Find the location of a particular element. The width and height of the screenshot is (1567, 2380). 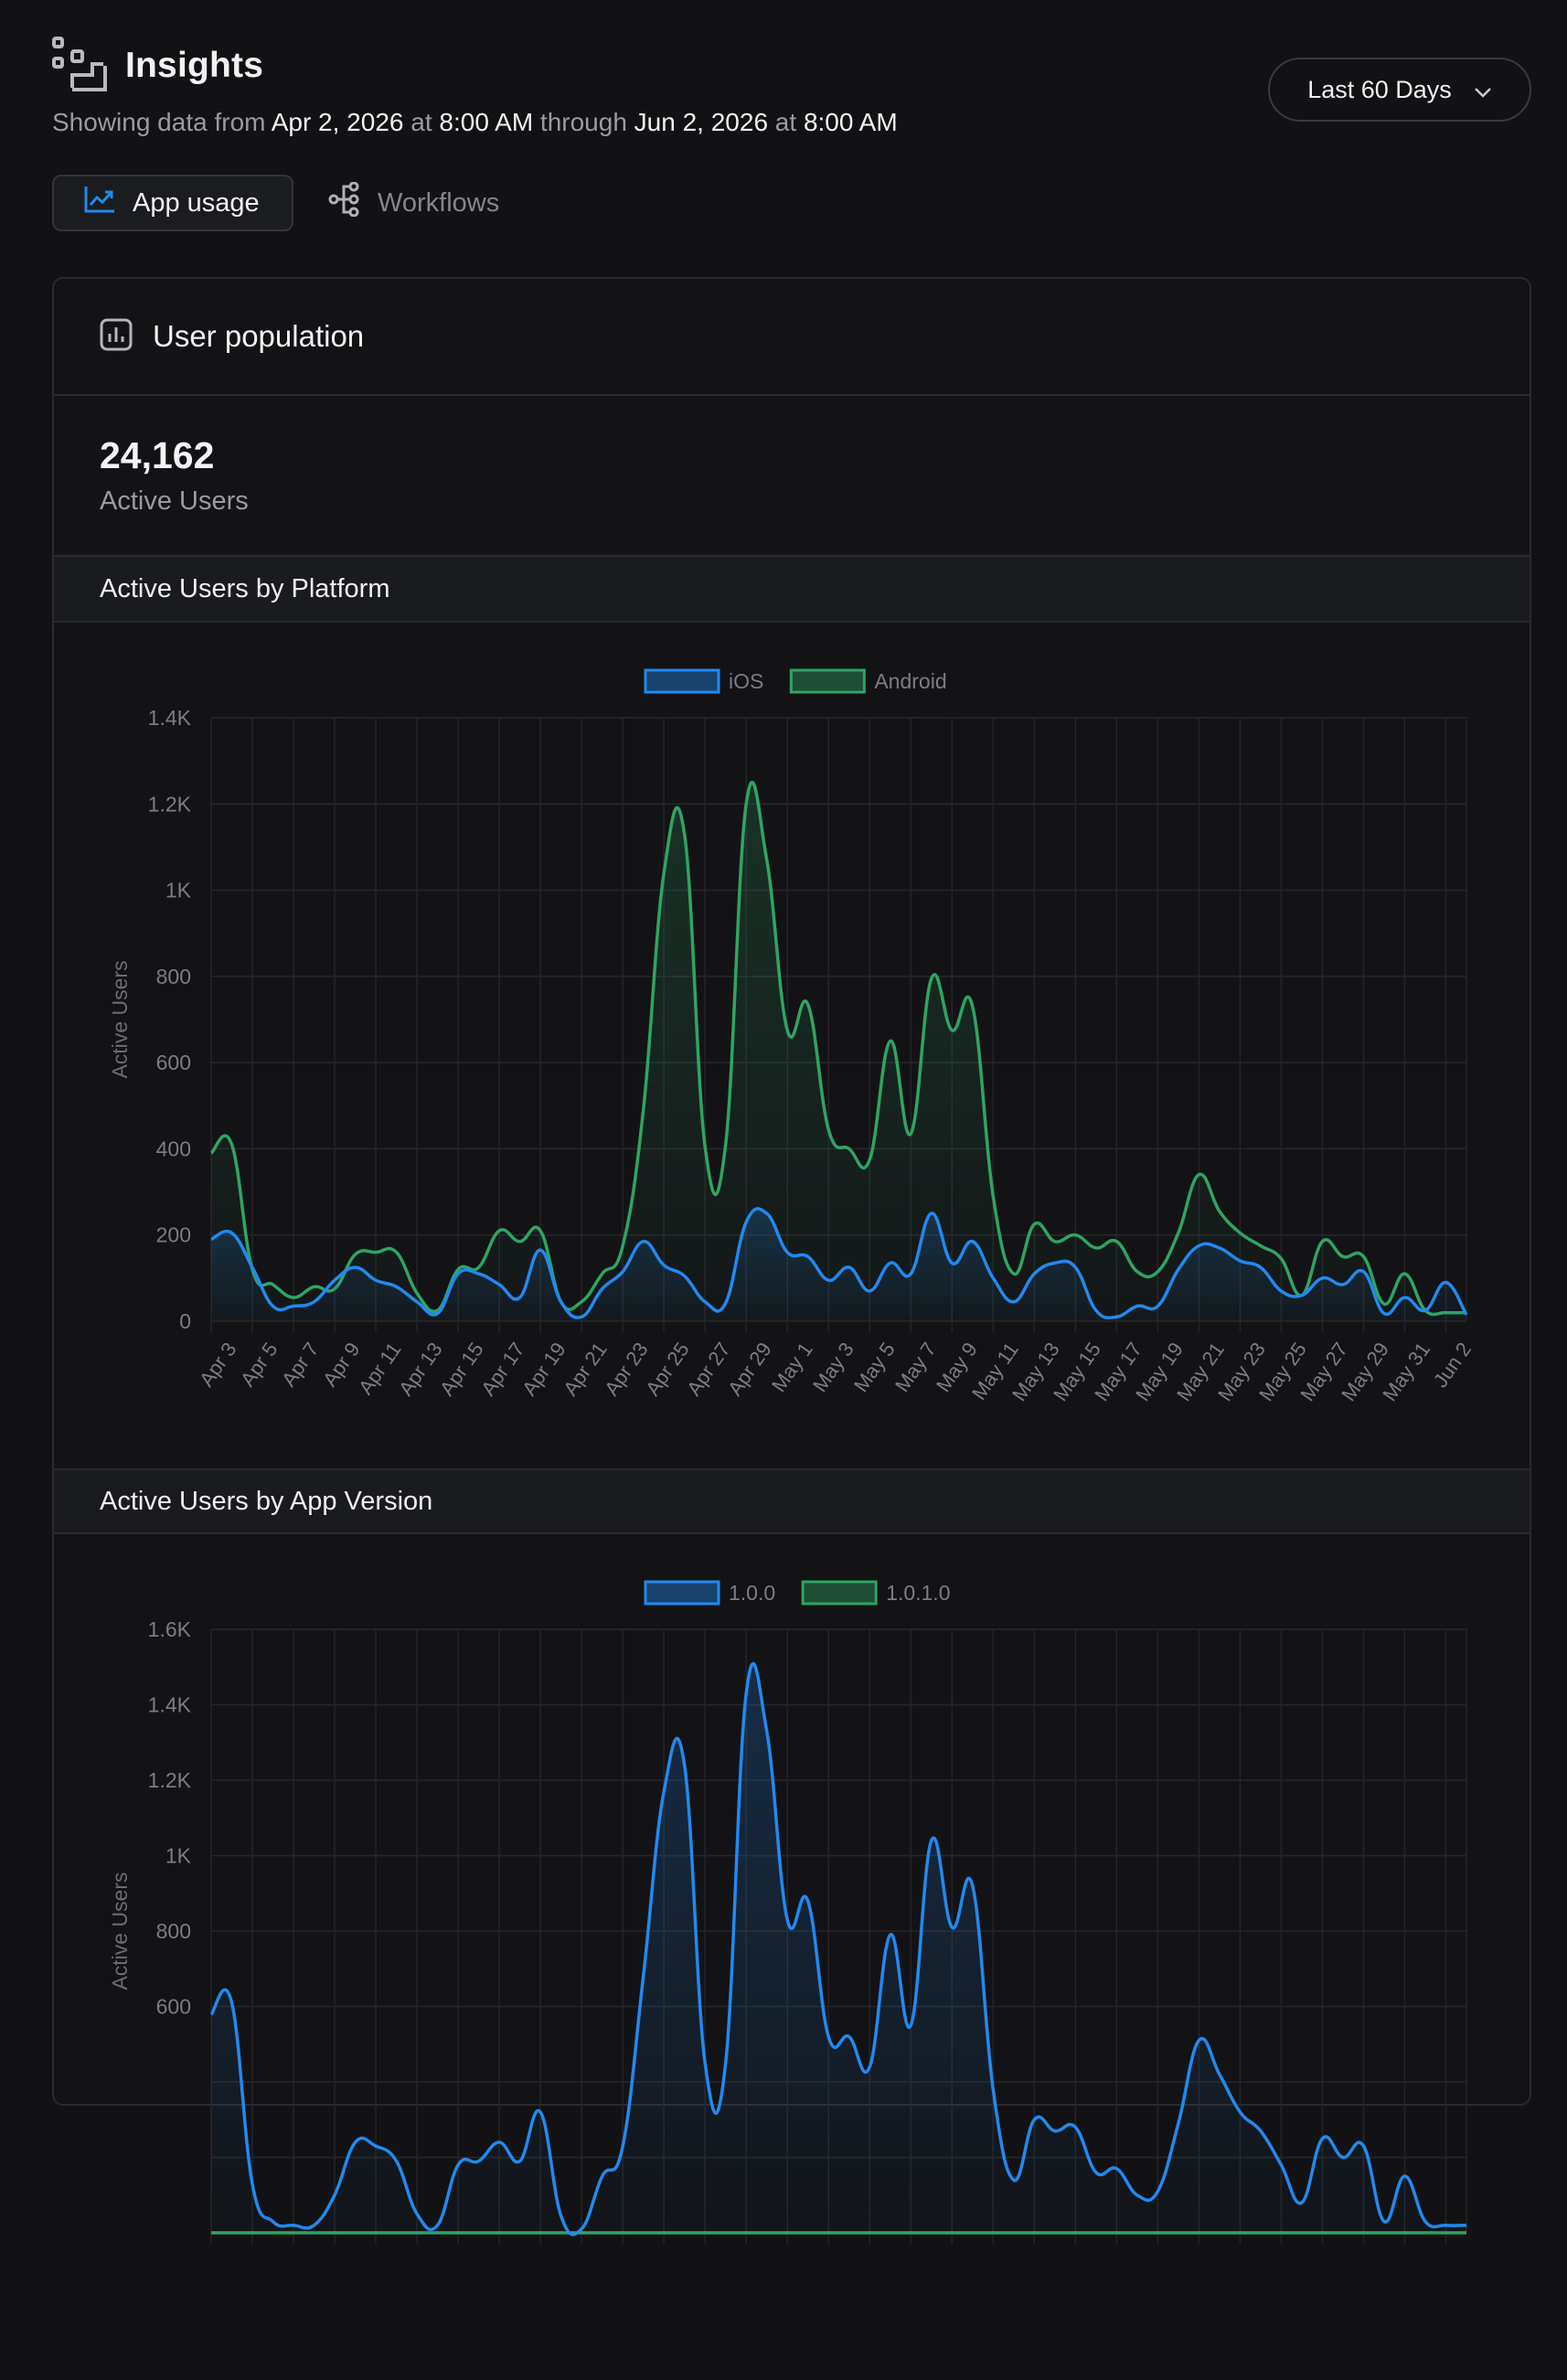

series-area is located at coordinates (838, 1264).